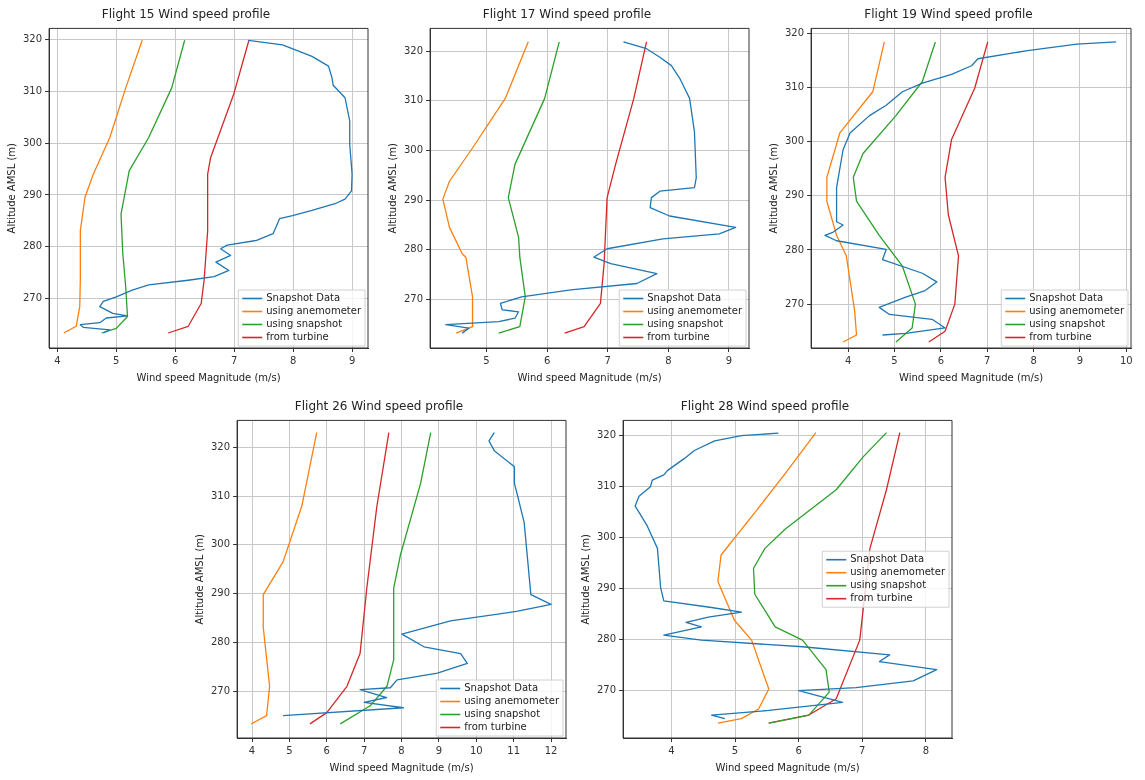 This screenshot has height=780, width=1145. Describe the element at coordinates (551, 750) in the screenshot. I see `x-tick-label: 12` at that location.